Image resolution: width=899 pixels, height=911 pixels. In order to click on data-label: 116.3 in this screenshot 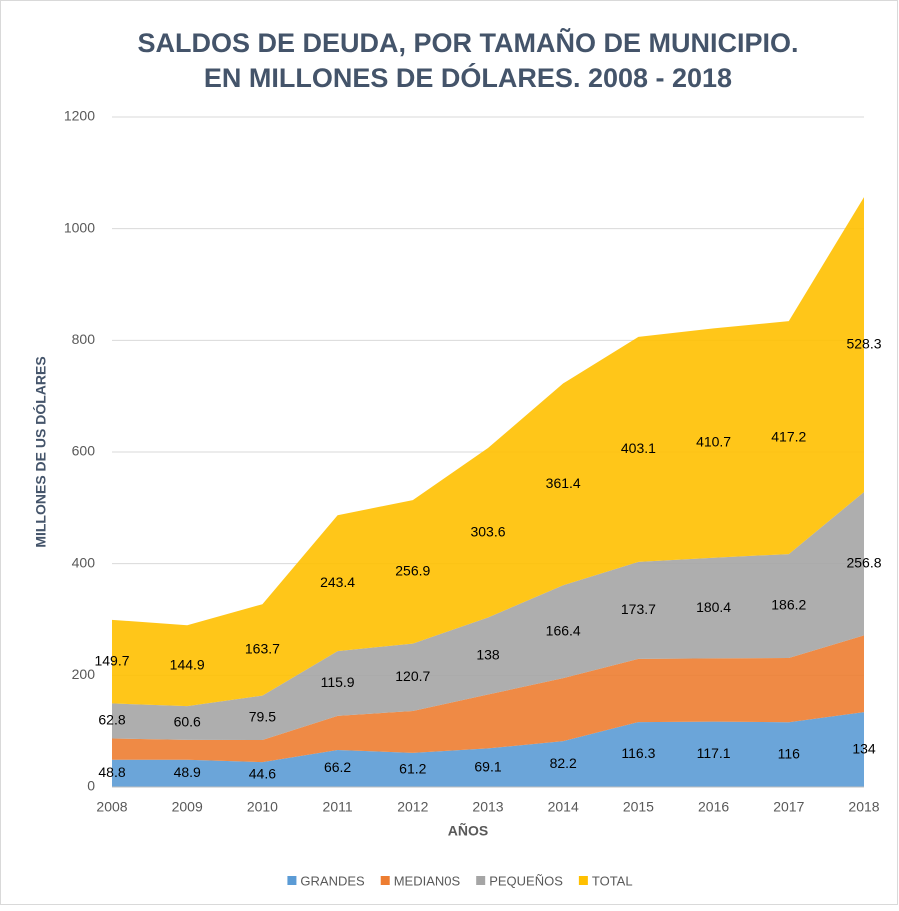, I will do `click(638, 753)`.